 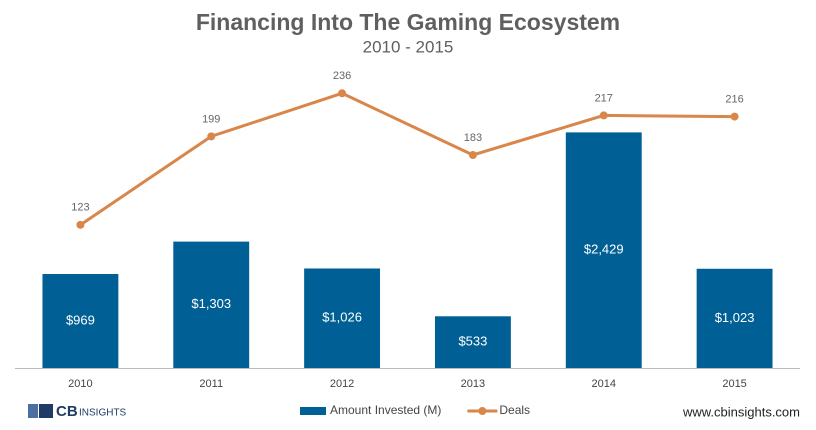 What do you see at coordinates (385, 410) in the screenshot?
I see `legend-label: Amount Invested (M)` at bounding box center [385, 410].